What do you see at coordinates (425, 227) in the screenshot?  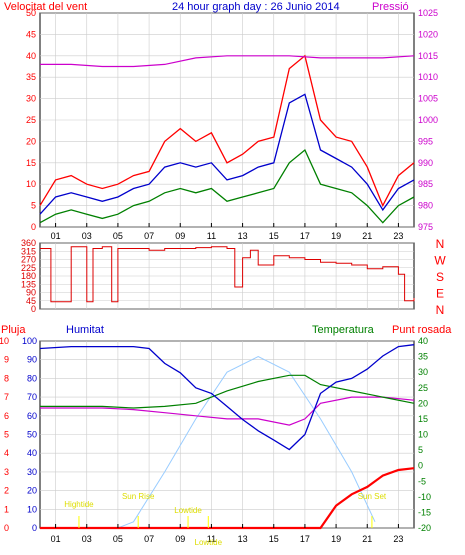 I see `pressure-tick-label: 975` at bounding box center [425, 227].